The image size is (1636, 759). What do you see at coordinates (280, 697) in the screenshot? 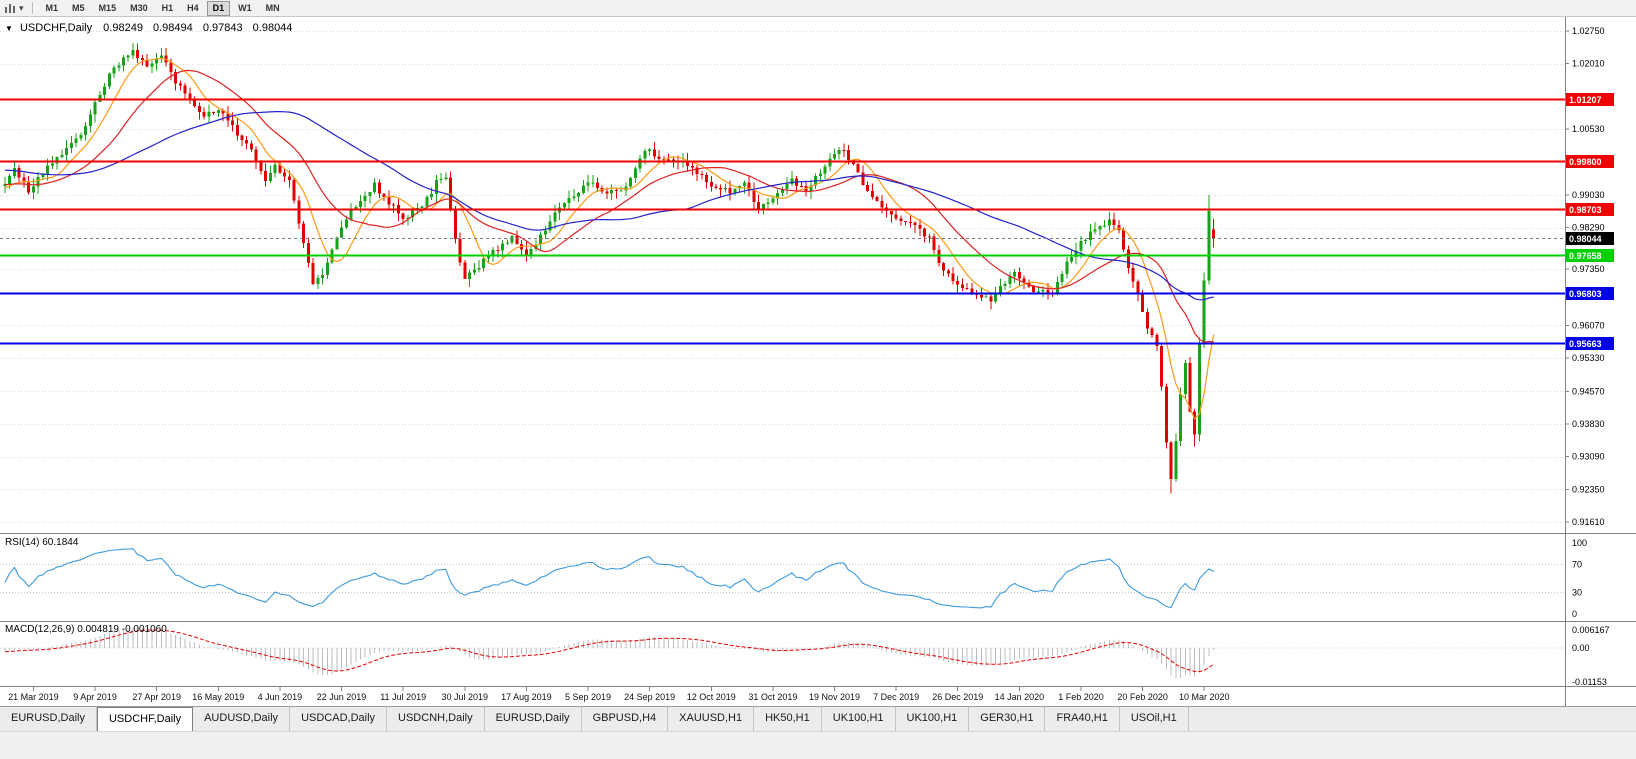
I see `svg-text: 4 Jun 2019` at bounding box center [280, 697].